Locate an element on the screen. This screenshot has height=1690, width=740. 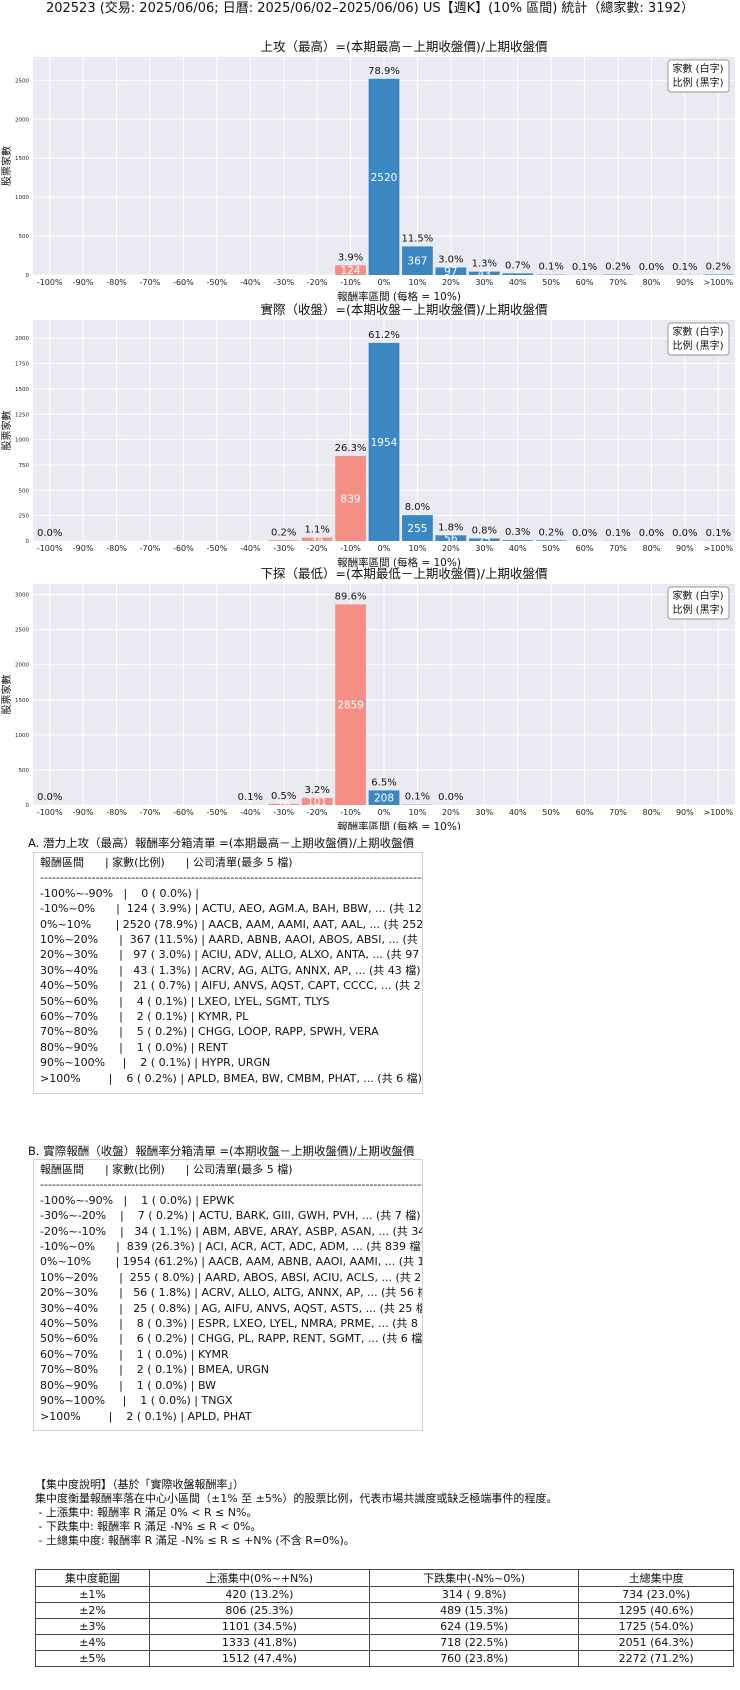
pct-label: 1.3% is located at coordinates (484, 264).